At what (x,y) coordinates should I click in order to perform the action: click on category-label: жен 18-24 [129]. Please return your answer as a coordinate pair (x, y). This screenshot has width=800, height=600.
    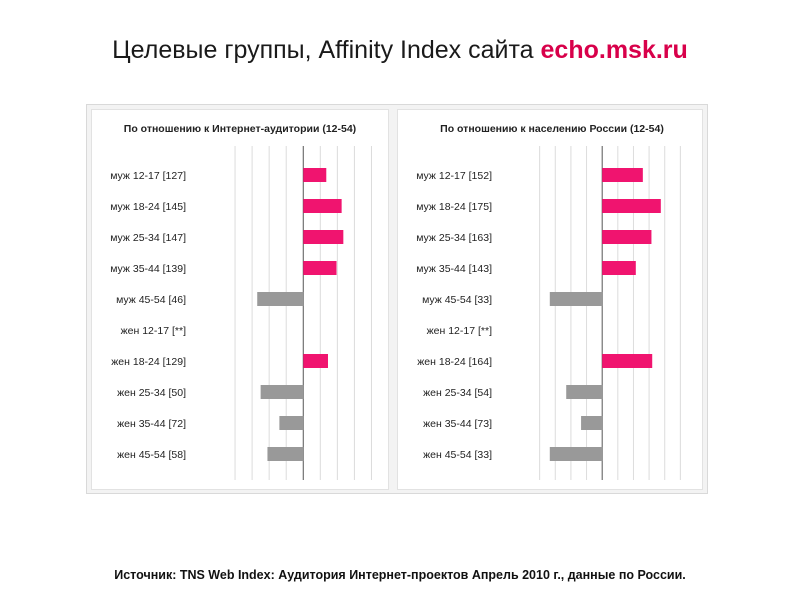
    Looking at the image, I should click on (148, 362).